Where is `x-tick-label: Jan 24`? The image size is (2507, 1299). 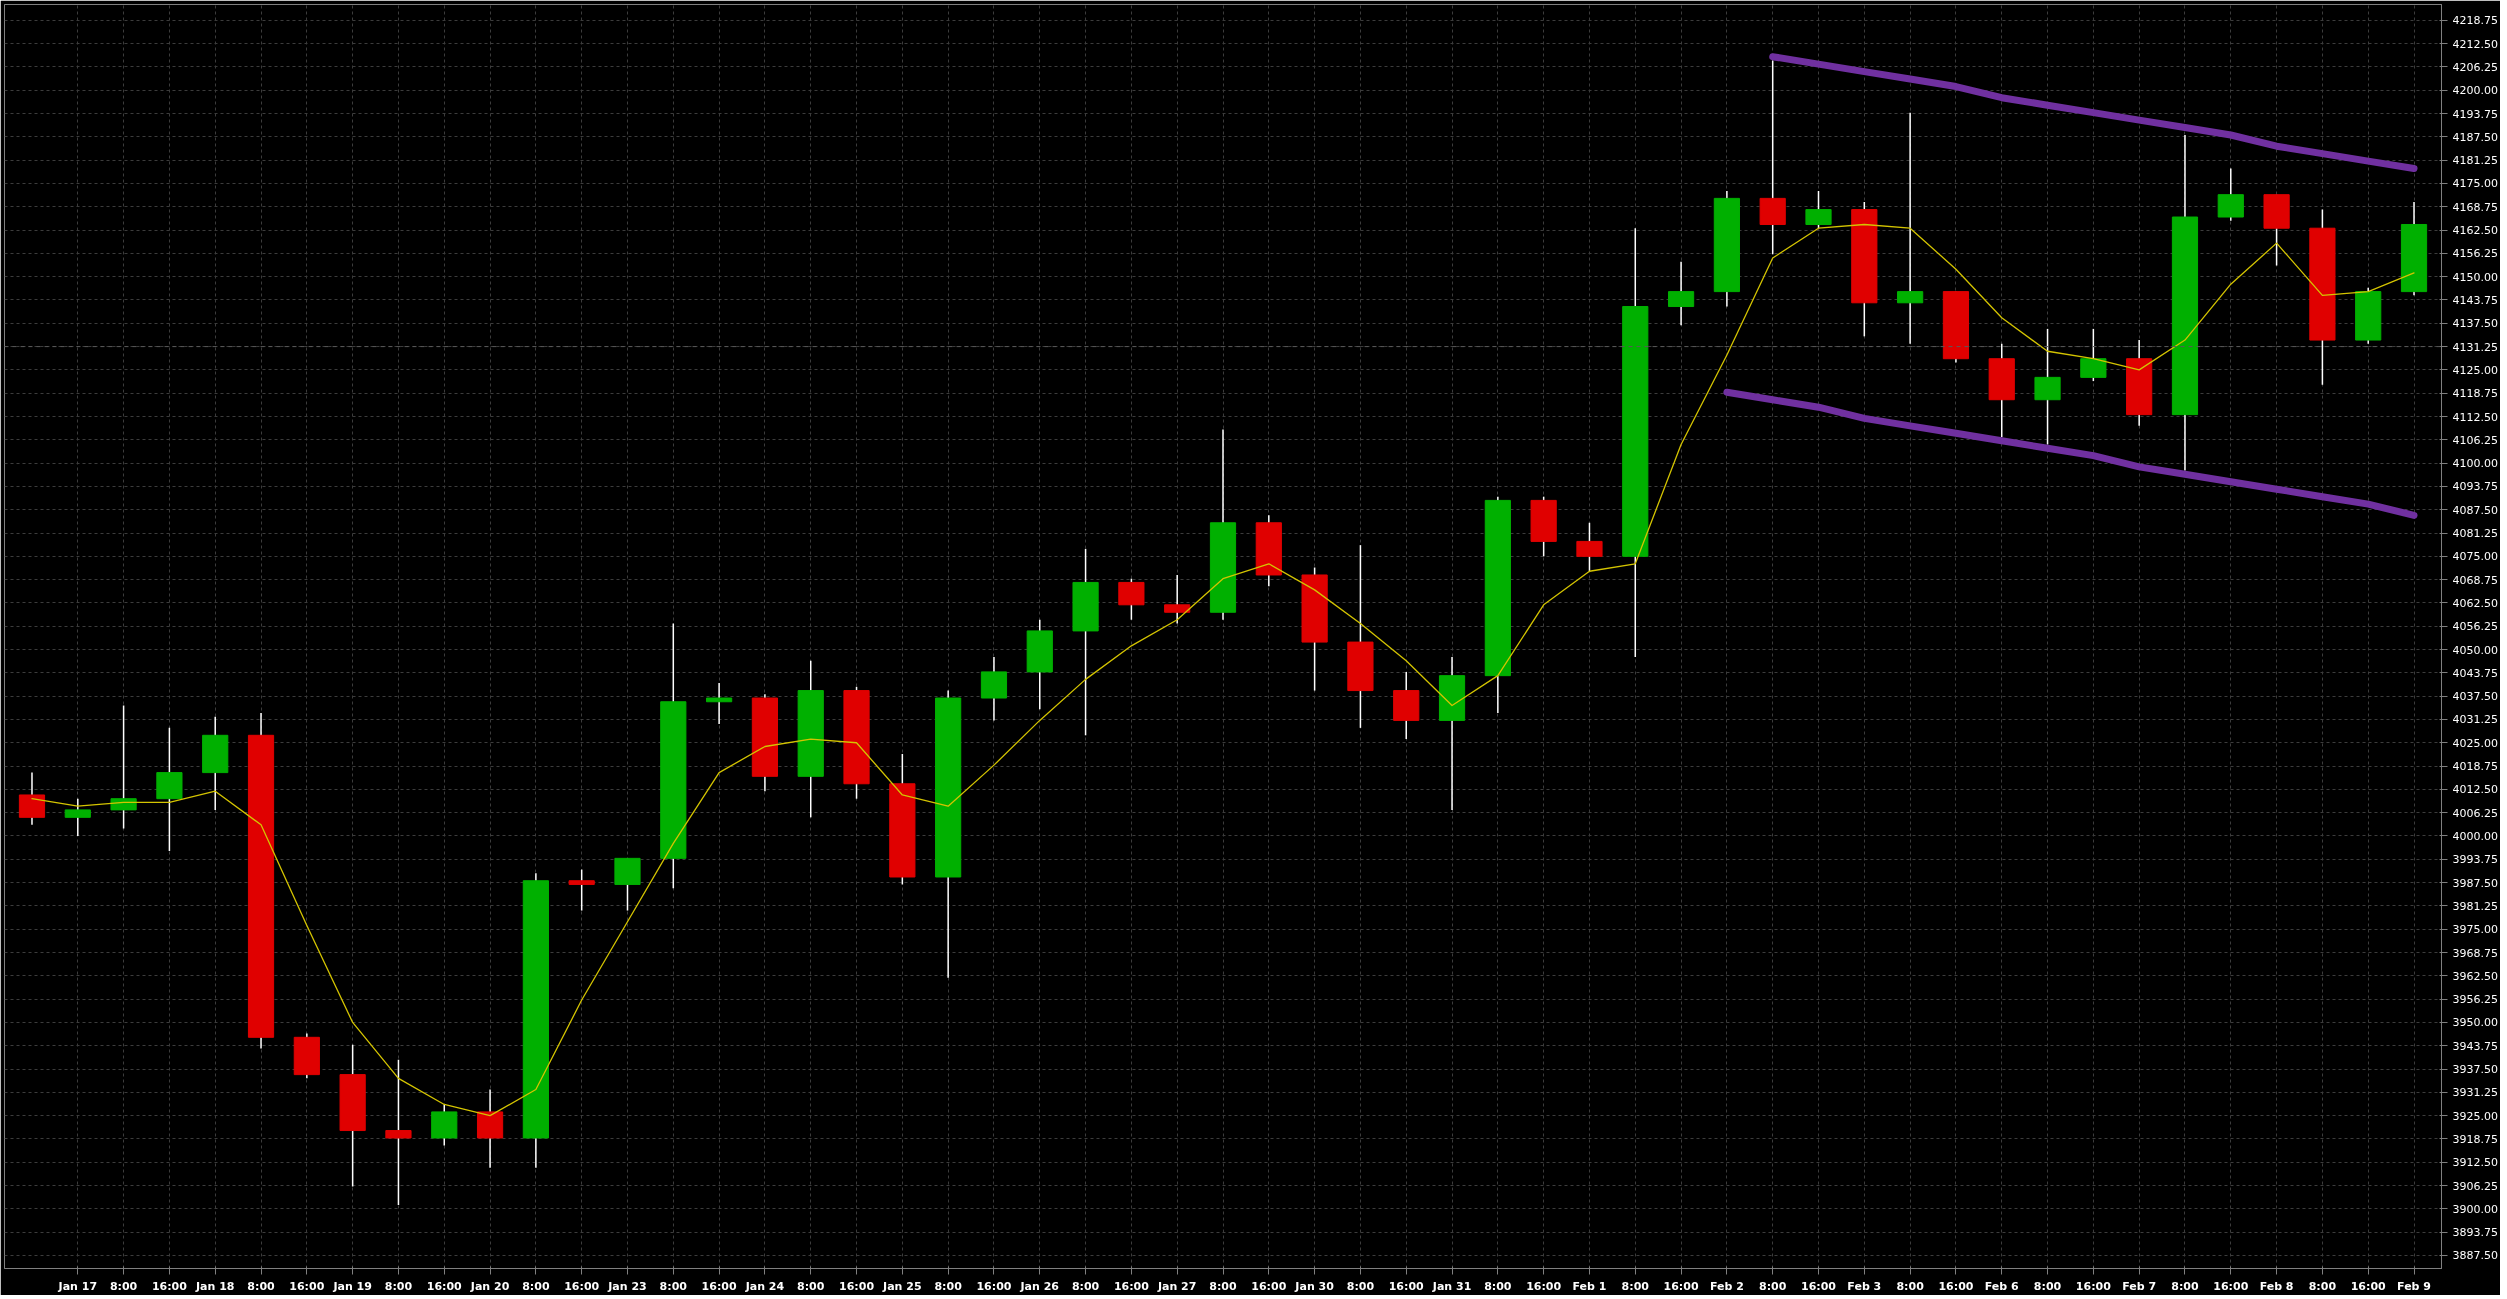
x-tick-label: Jan 24 is located at coordinates (764, 1286).